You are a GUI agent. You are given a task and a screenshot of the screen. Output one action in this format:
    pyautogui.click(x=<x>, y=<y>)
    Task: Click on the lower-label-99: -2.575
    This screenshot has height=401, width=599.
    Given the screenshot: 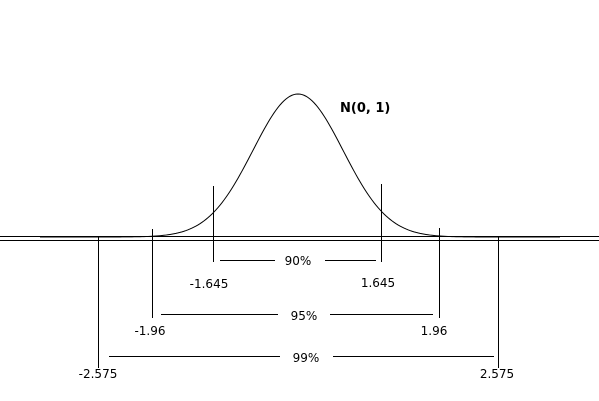 What is the action you would take?
    pyautogui.click(x=98, y=374)
    